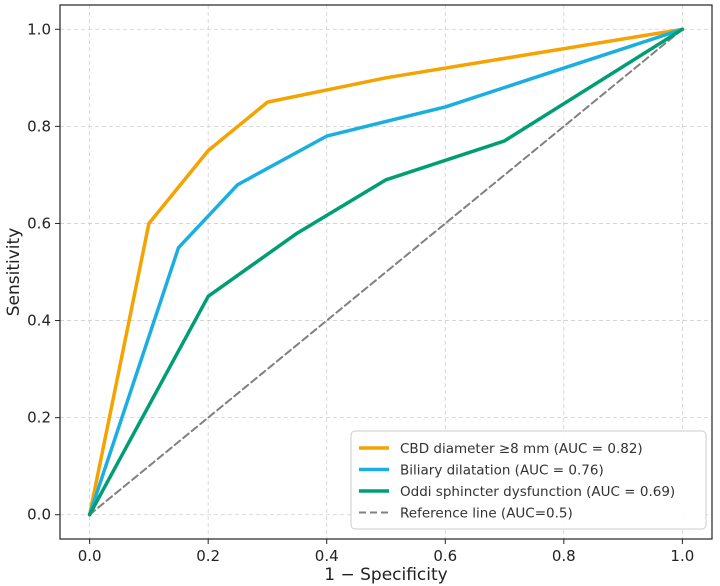 This screenshot has height=586, width=720. Describe the element at coordinates (502, 471) in the screenshot. I see `legend-label: Biliary dilatation (AUC = 0.76)` at that location.